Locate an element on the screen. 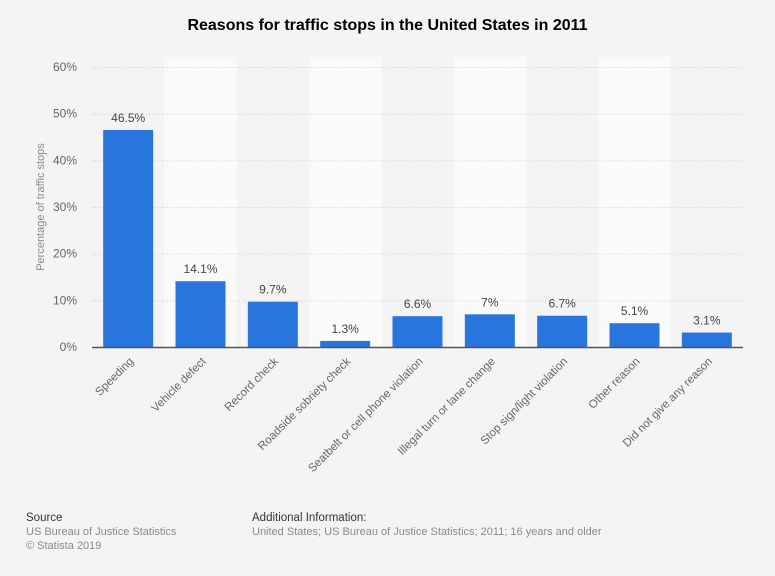  y-tick-label: 30% is located at coordinates (65, 207).